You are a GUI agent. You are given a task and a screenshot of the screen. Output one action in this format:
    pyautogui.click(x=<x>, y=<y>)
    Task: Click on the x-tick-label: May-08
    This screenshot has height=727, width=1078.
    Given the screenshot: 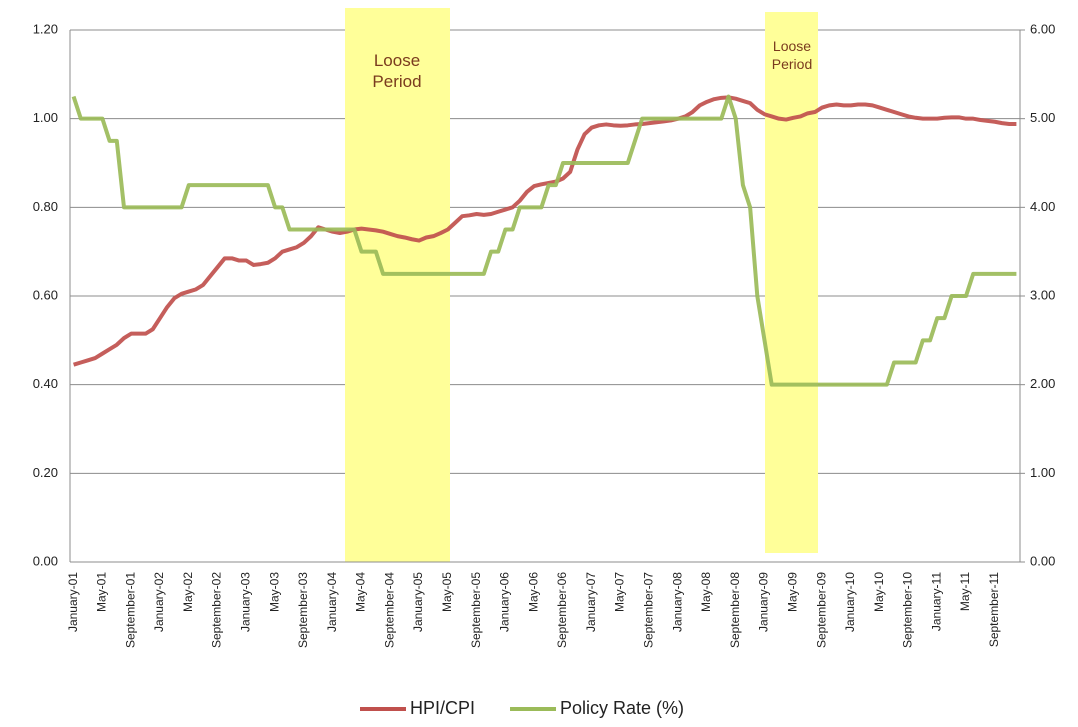 What is the action you would take?
    pyautogui.click(x=706, y=592)
    